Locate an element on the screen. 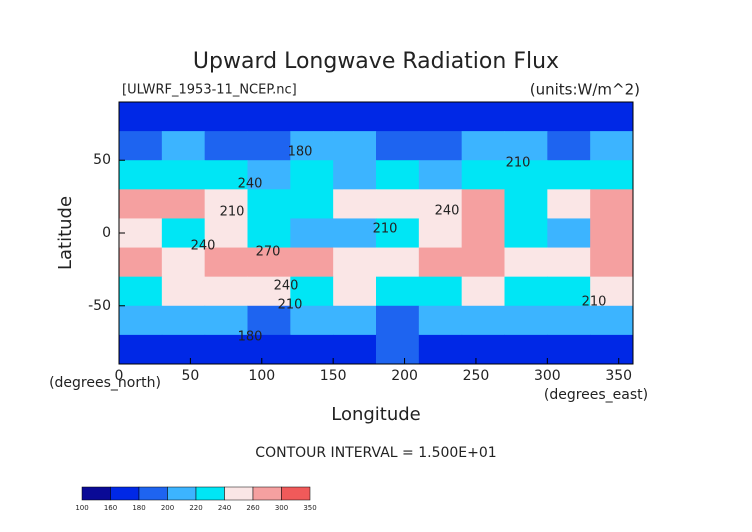 Image resolution: width=752 pixels, height=532 pixels. colorbar-label: 350 is located at coordinates (309, 508).